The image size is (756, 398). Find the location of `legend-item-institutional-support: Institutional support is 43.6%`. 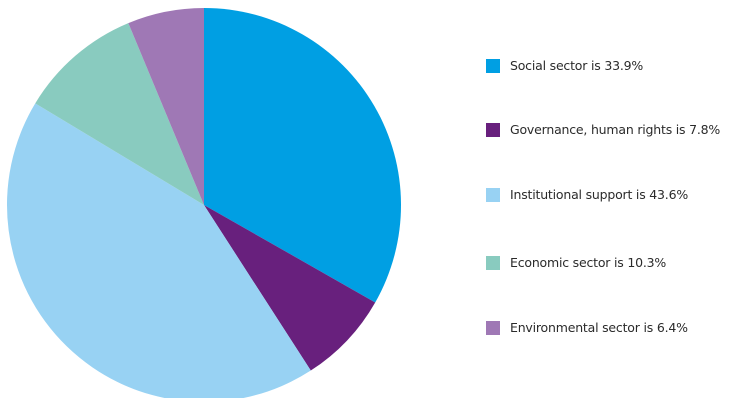

legend-item-institutional-support: Institutional support is 43.6% is located at coordinates (587, 194).